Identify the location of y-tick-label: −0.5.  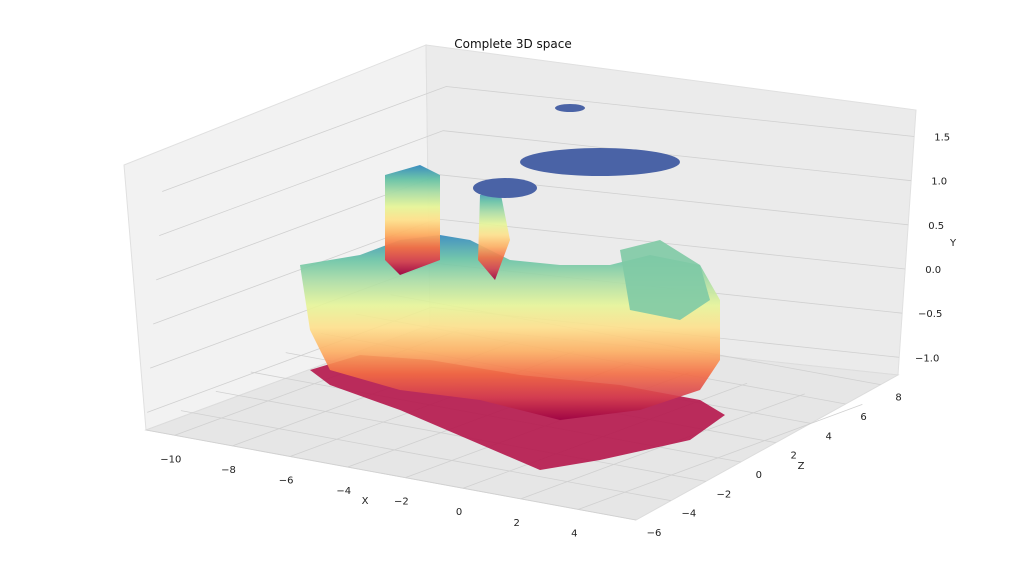
(930, 314).